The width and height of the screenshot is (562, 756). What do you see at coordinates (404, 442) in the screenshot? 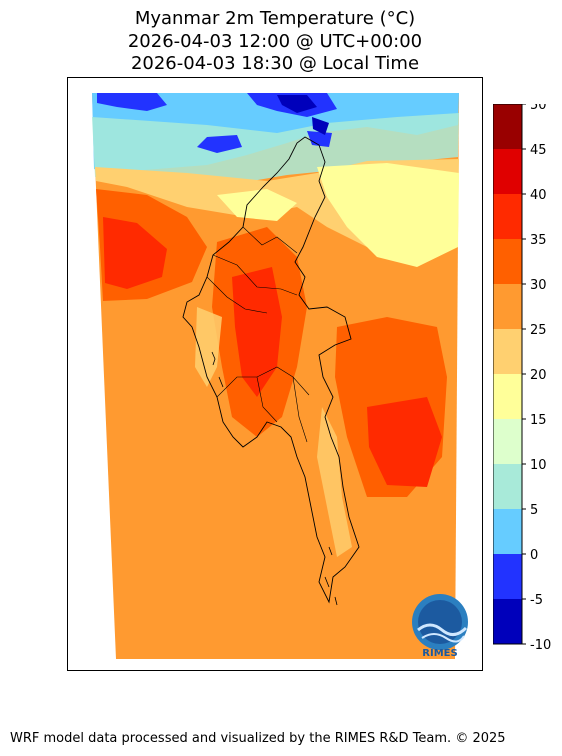
I see `east-very-hot-region` at bounding box center [404, 442].